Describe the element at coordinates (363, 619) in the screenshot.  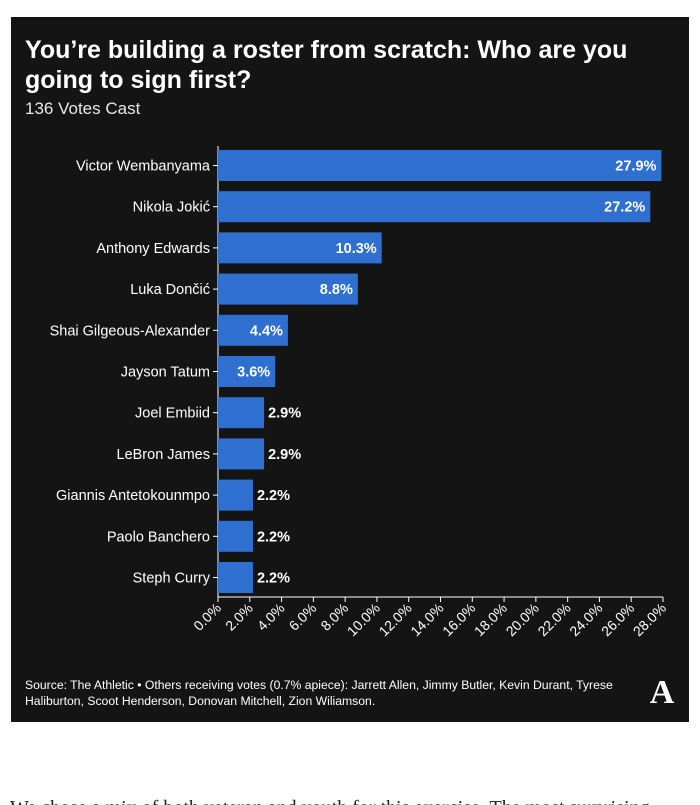
I see `x-tick-label: 10.0%` at that location.